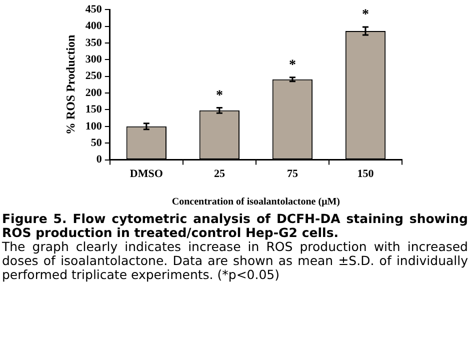  What do you see at coordinates (93, 76) in the screenshot?
I see `y-tick-label: 250` at bounding box center [93, 76].